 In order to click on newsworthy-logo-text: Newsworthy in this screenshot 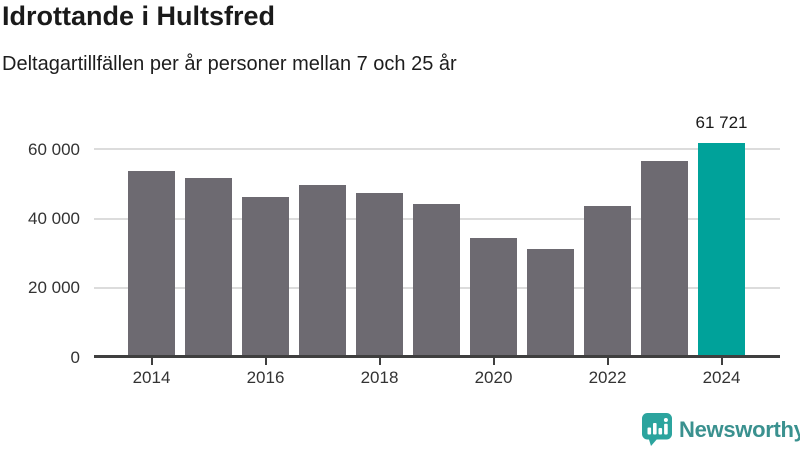, I will do `click(739, 429)`.